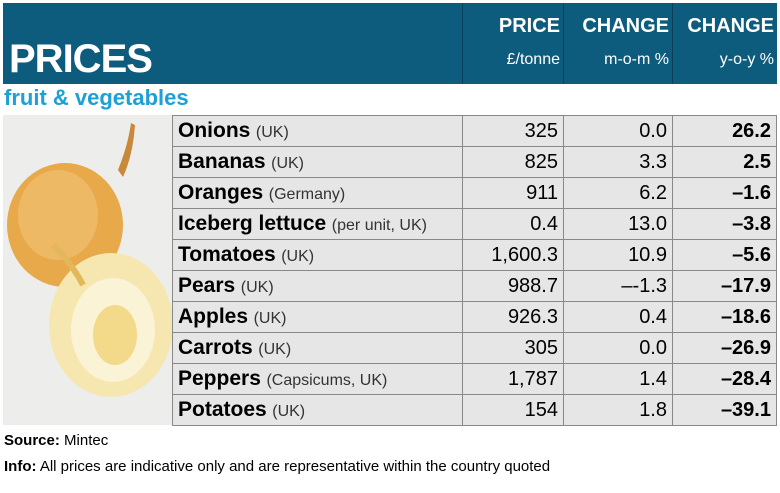 The height and width of the screenshot is (493, 780). Describe the element at coordinates (513, 286) in the screenshot. I see `price-cell: 988.7` at that location.